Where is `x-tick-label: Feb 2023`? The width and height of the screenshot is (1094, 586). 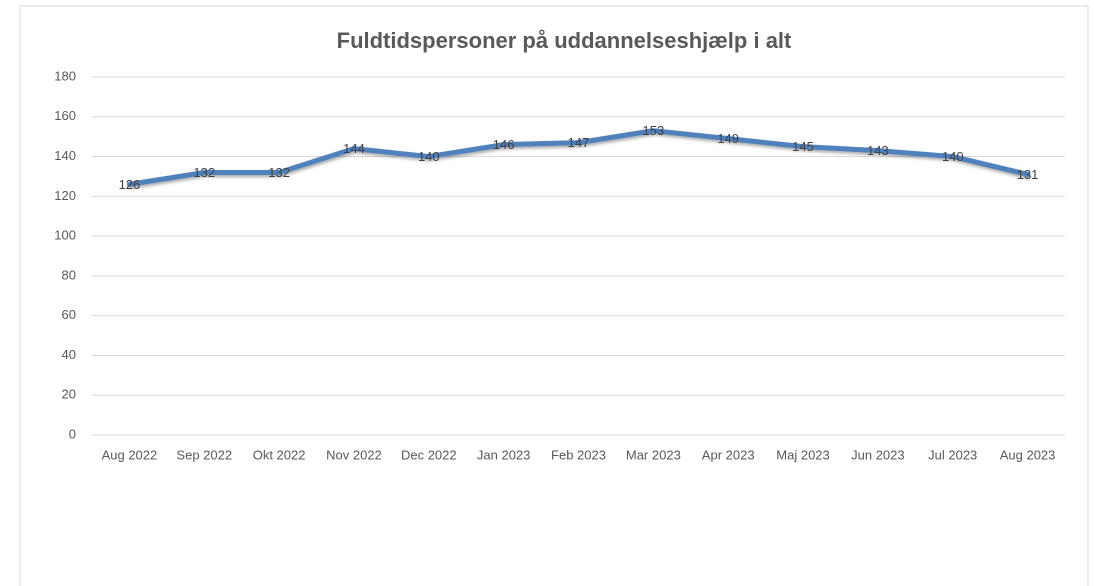
x-tick-label: Feb 2023 is located at coordinates (578, 454).